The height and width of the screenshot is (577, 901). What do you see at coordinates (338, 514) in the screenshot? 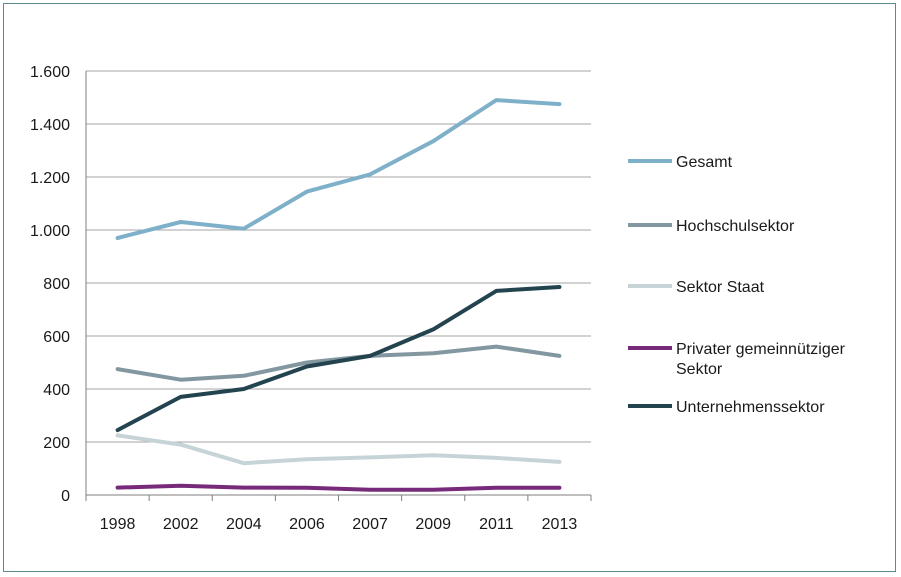
I see `x-axis-ticks: 1998 2002 2004 2006 2007 2009 2011 2013` at bounding box center [338, 514].